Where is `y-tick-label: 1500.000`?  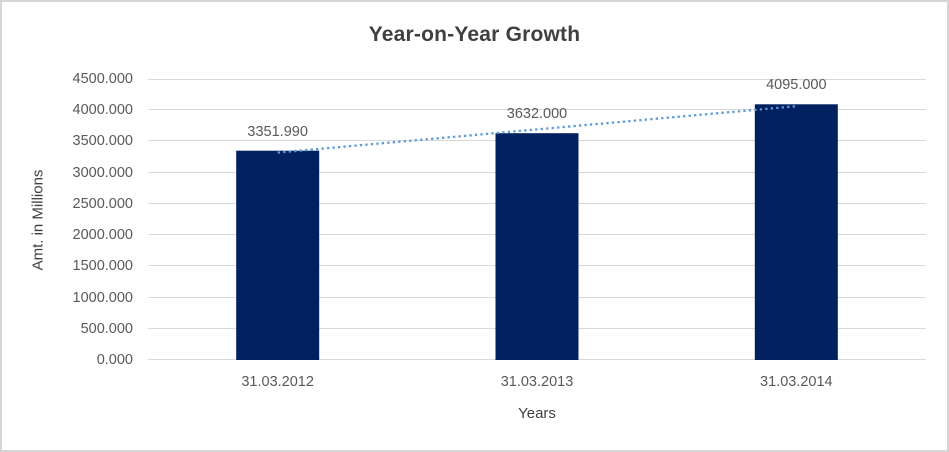
y-tick-label: 1500.000 is located at coordinates (102, 266).